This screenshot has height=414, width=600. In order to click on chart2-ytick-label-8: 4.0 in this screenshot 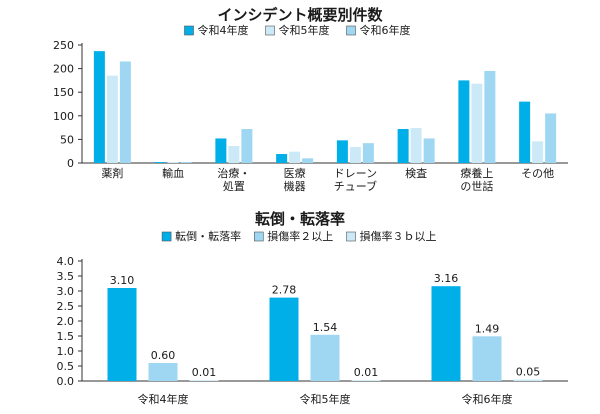, I will do `click(66, 261)`.